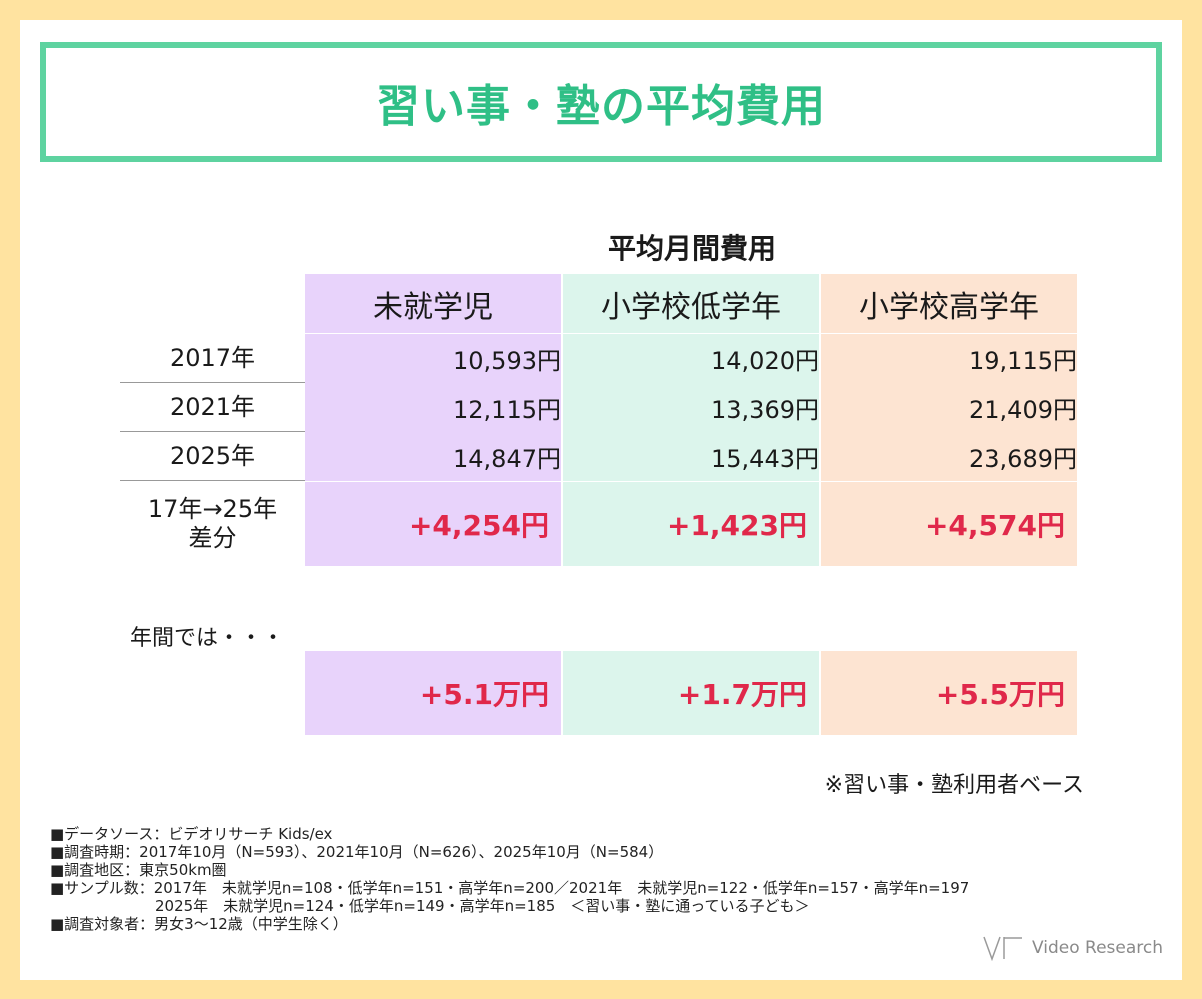  I want to click on table-cell: 23,689円, so click(949, 456).